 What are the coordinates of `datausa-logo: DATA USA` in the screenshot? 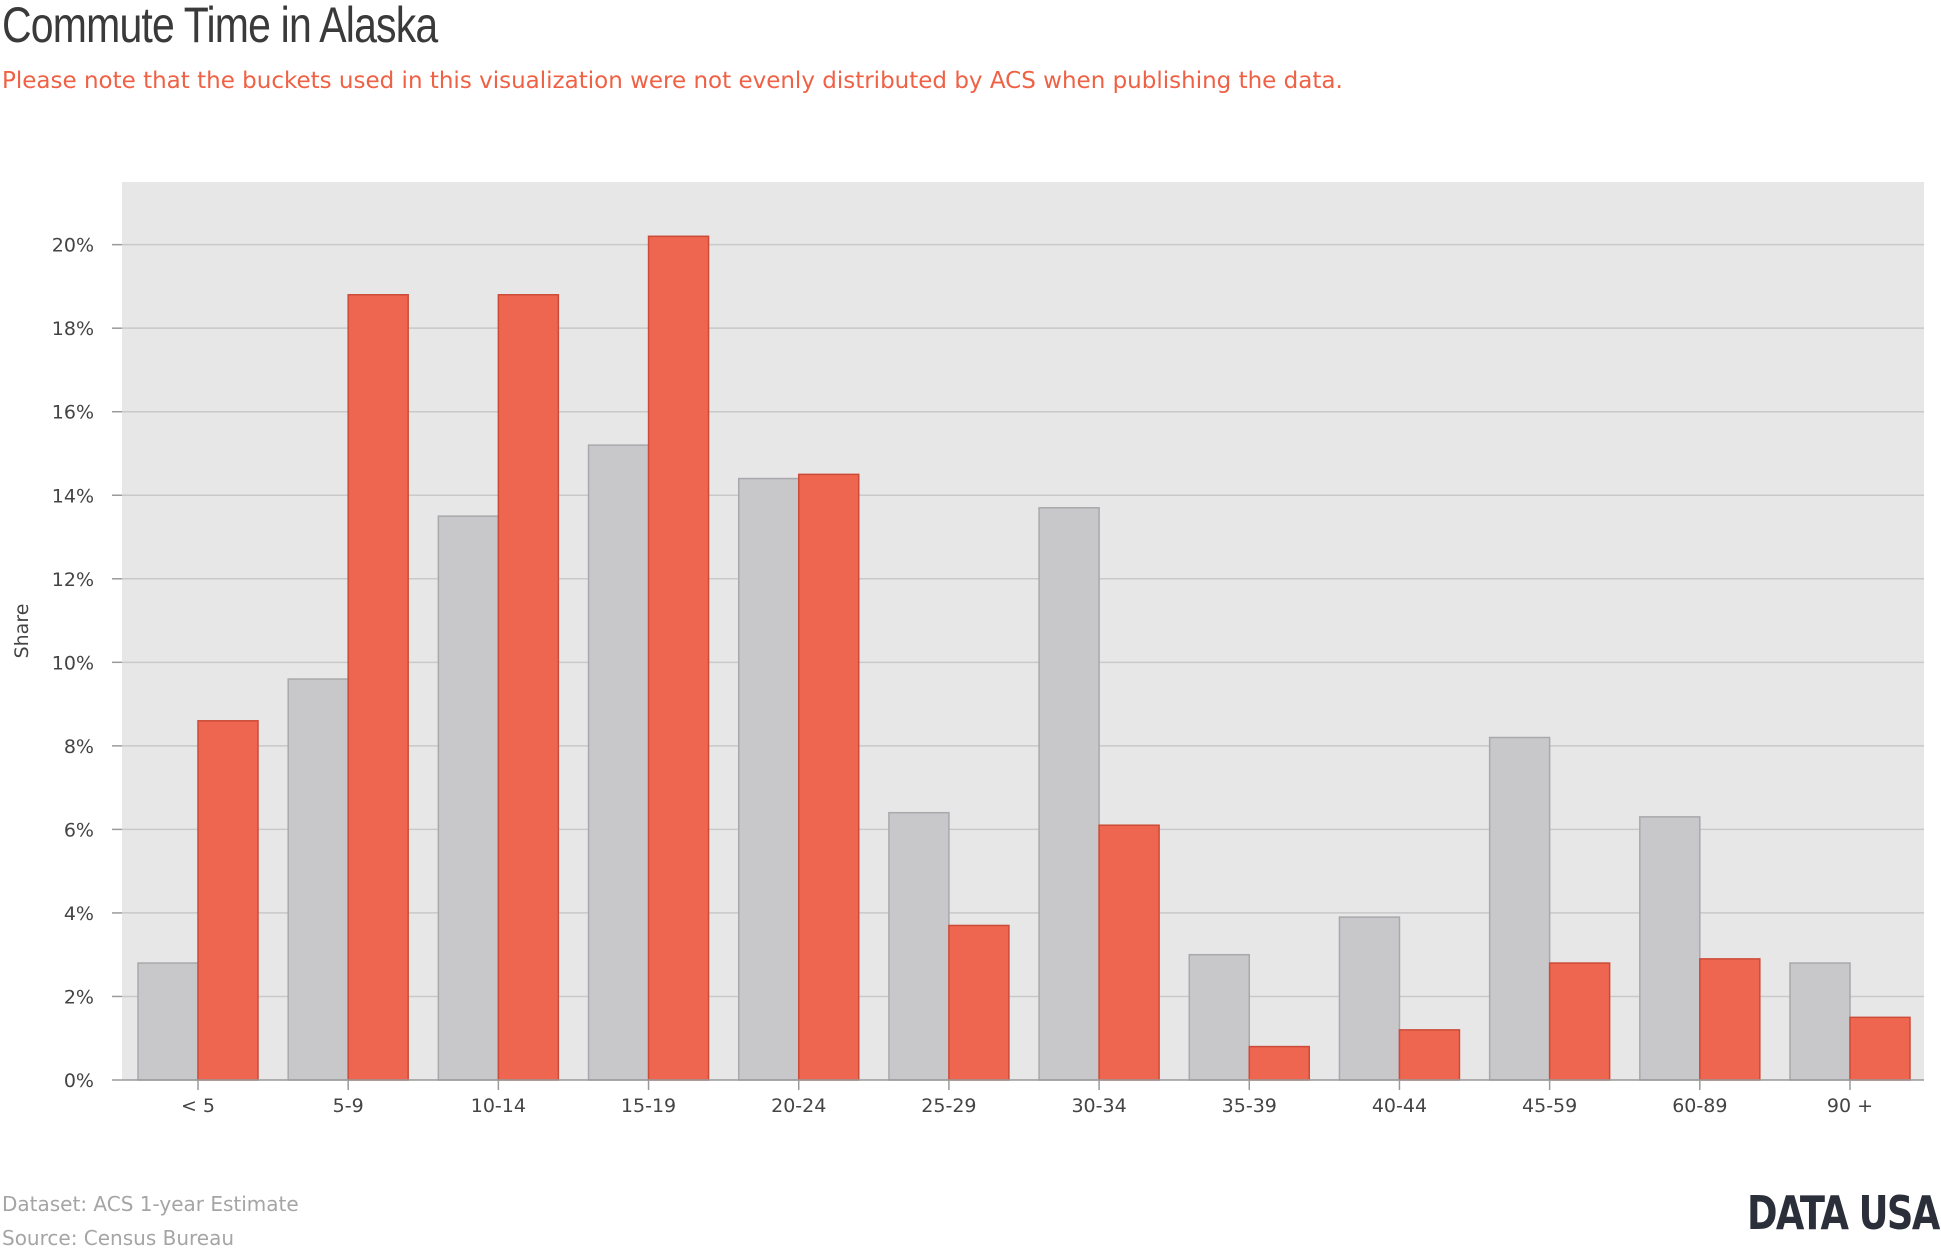 It's located at (1843, 1213).